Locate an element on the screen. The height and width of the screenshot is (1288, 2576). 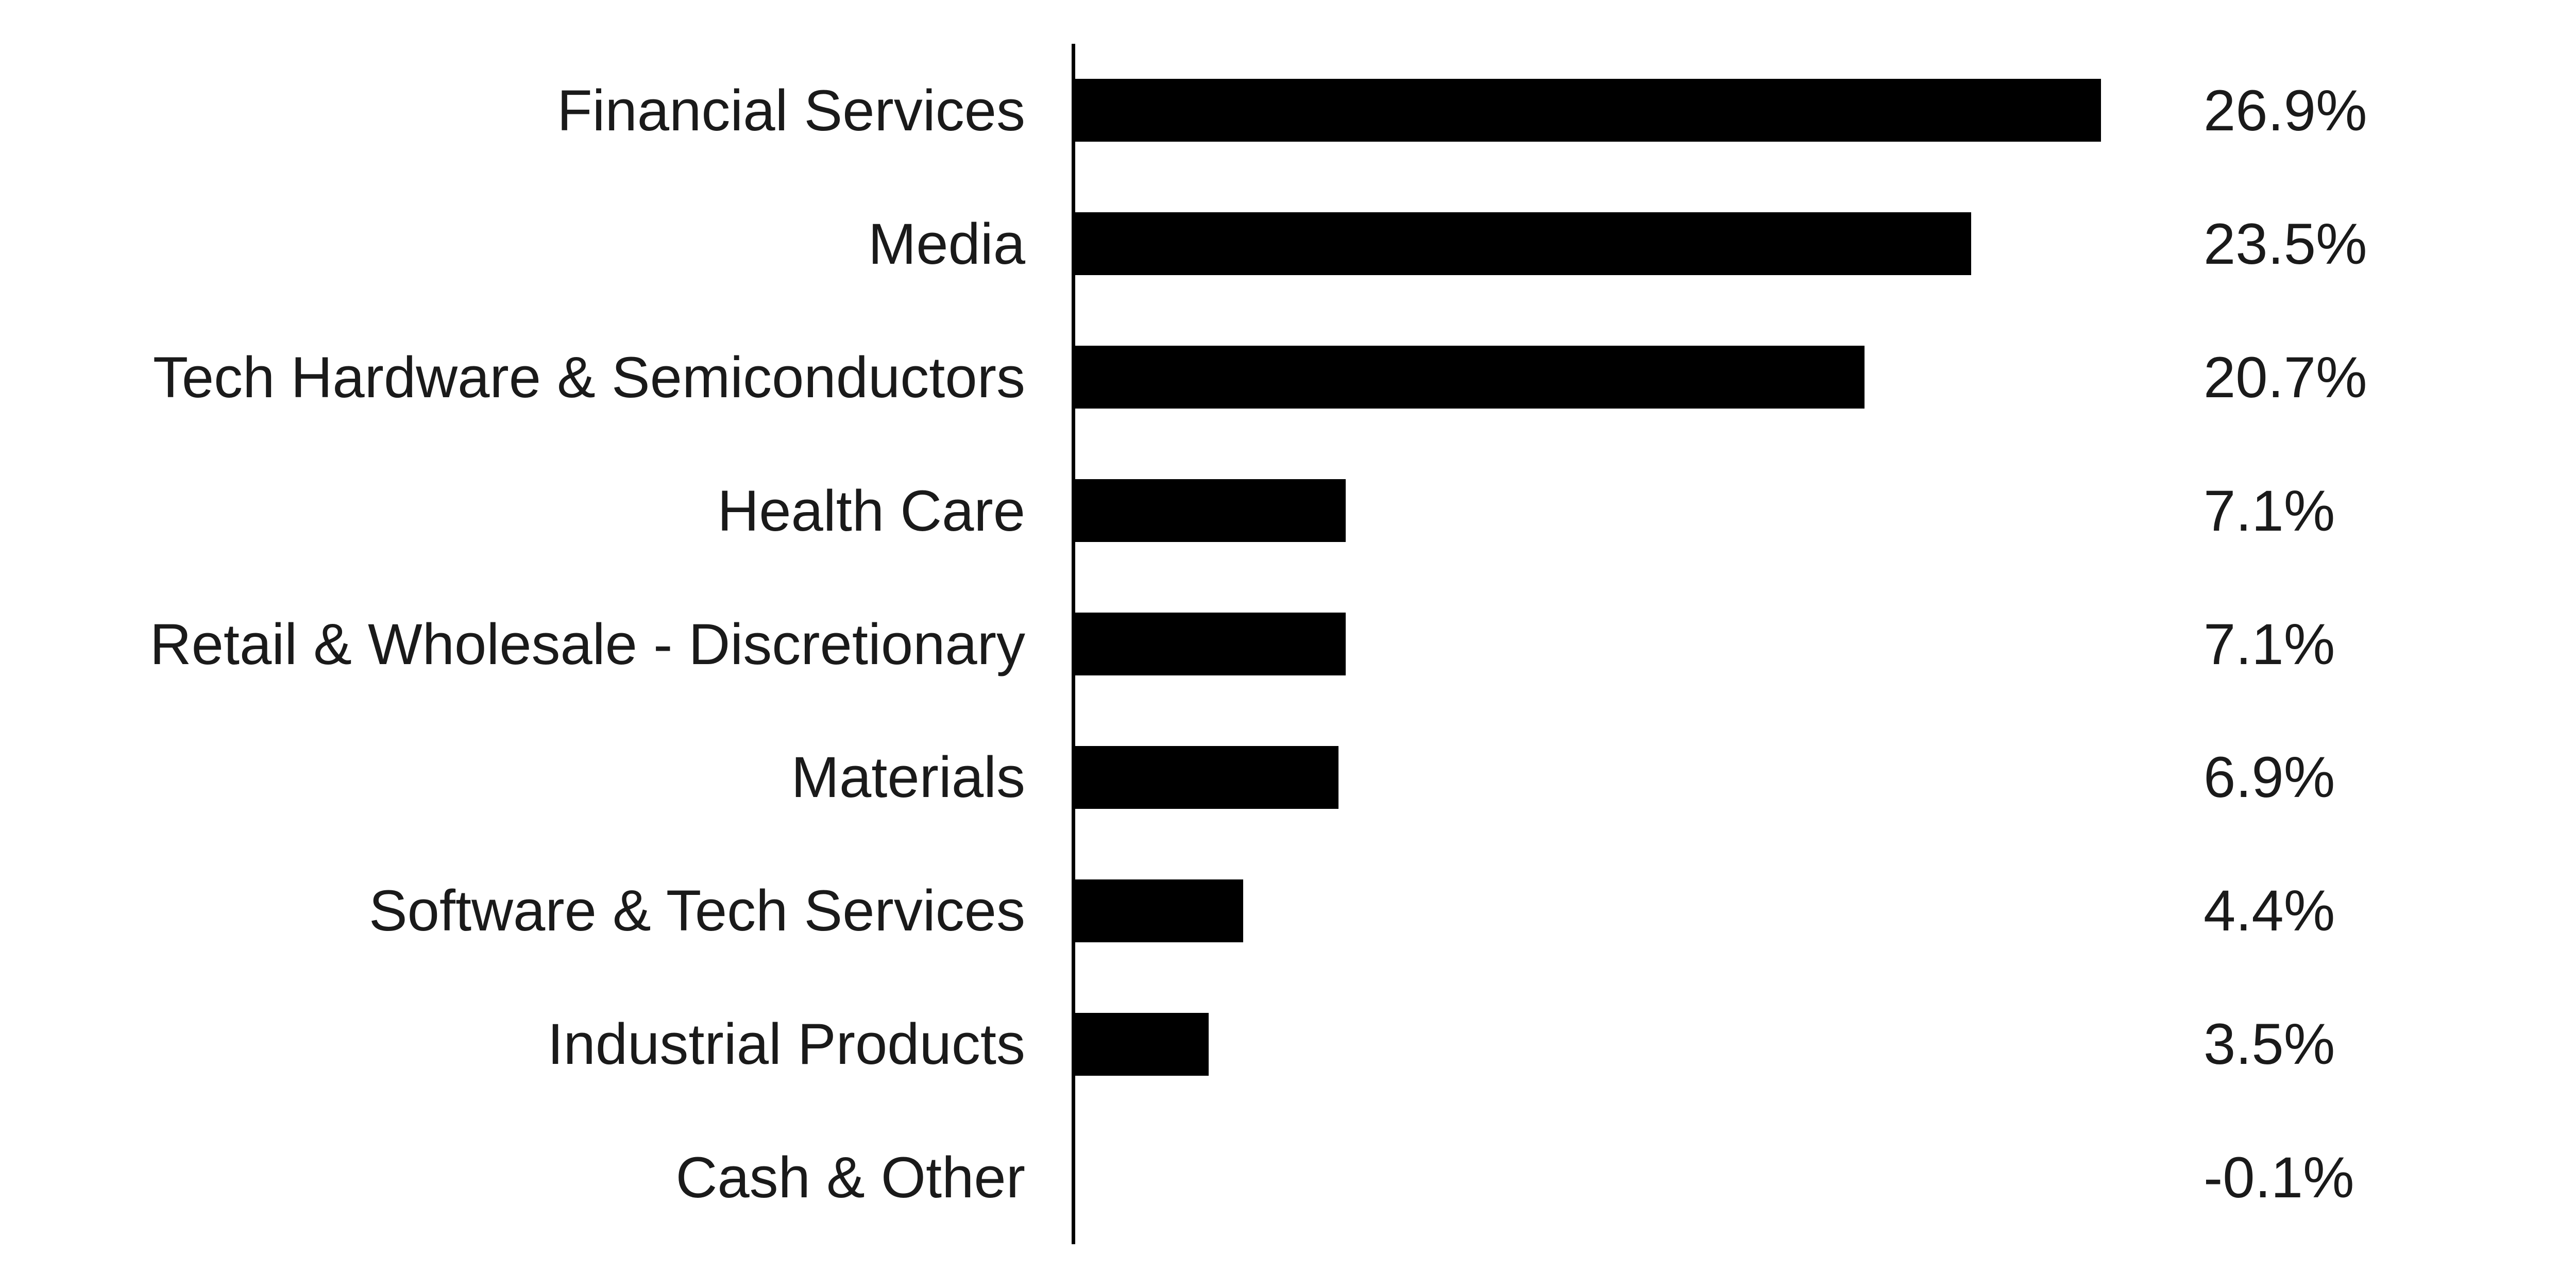
value-label: 4.4% is located at coordinates (2269, 910).